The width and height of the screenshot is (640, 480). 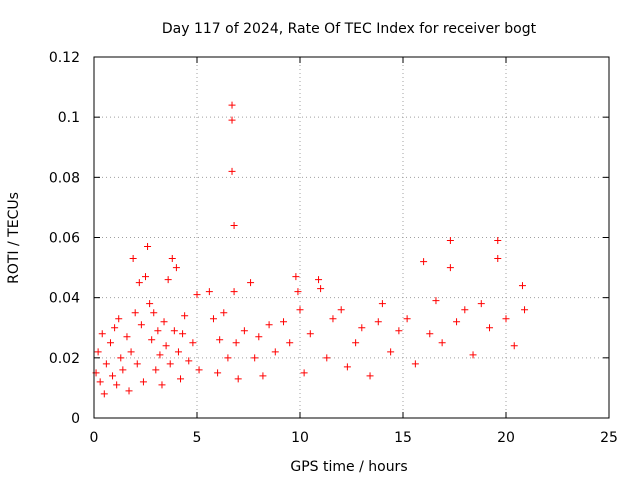 I want to click on y-tick-label: 0.1, so click(x=69, y=118).